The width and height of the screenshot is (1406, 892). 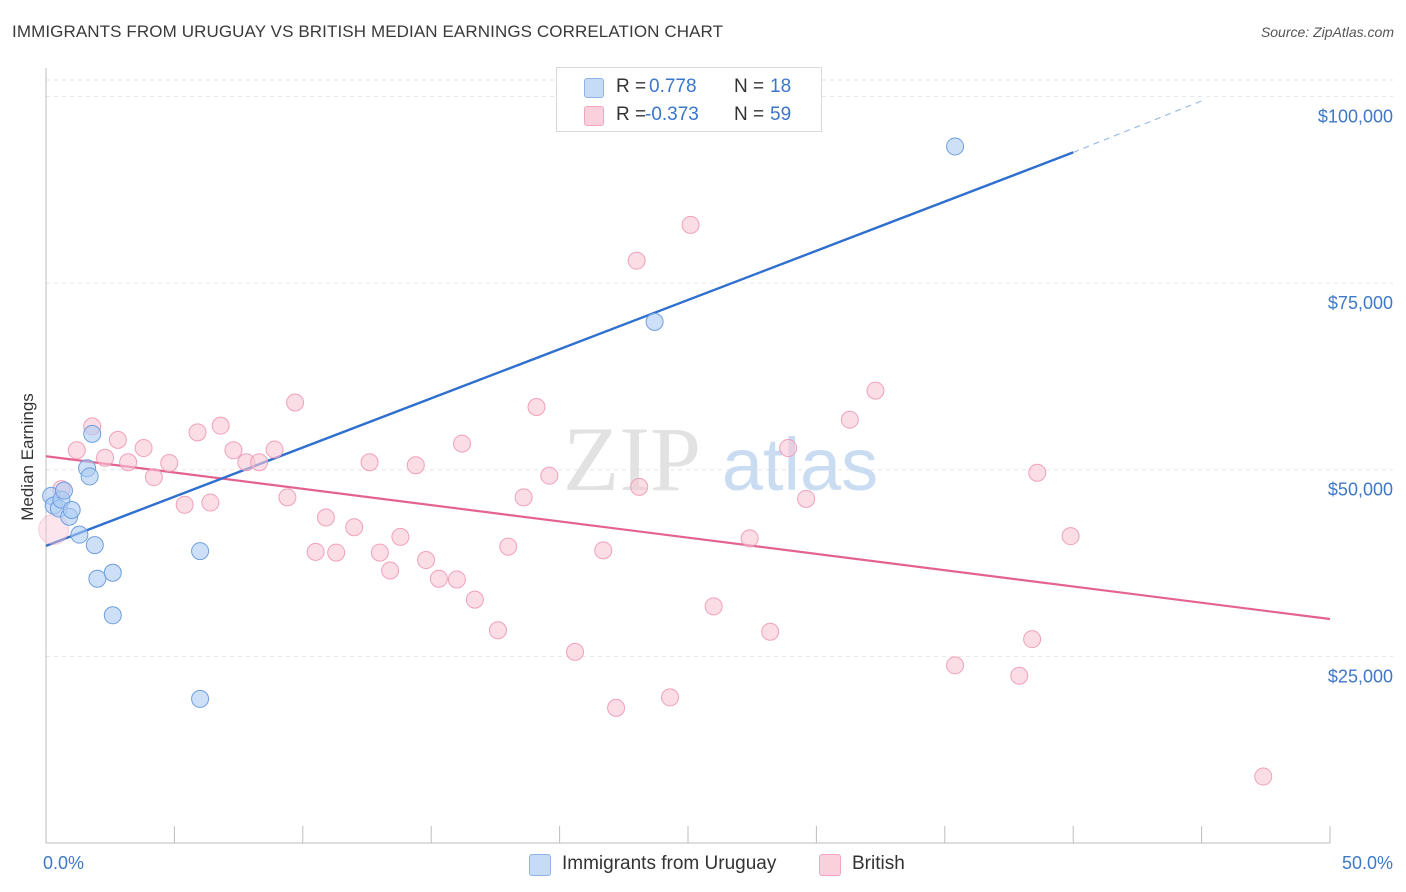 I want to click on uruguay-trend-extension, so click(x=1137, y=126).